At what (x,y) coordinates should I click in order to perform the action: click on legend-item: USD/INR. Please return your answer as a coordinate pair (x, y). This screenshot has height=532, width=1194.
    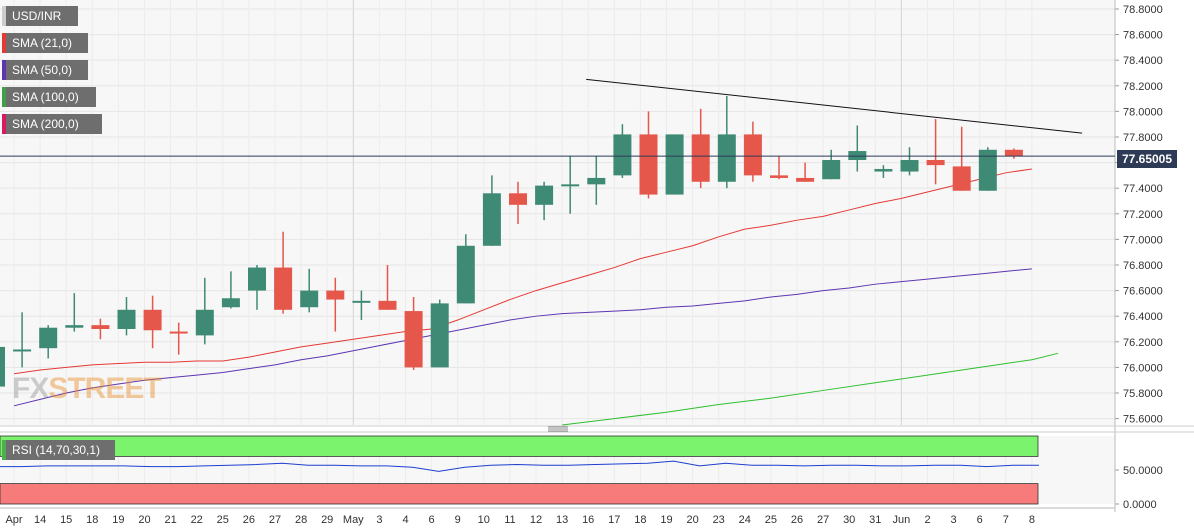
    Looking at the image, I should click on (40, 16).